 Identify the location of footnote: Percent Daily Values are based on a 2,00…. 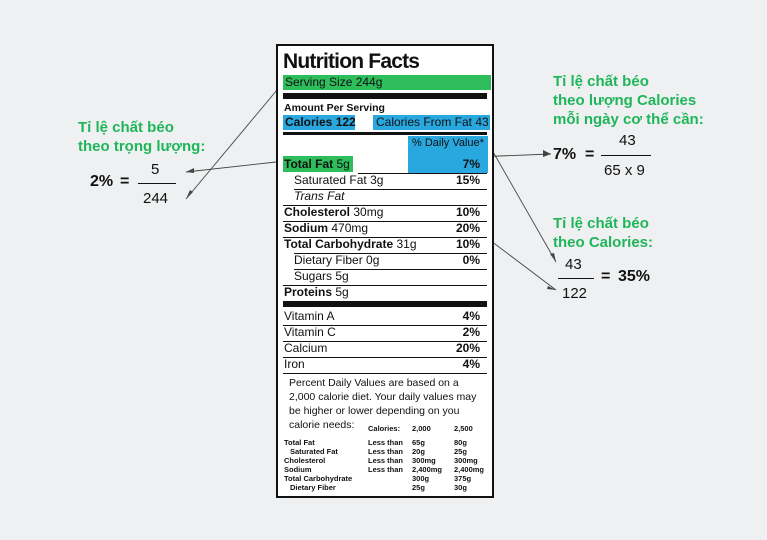
(383, 404).